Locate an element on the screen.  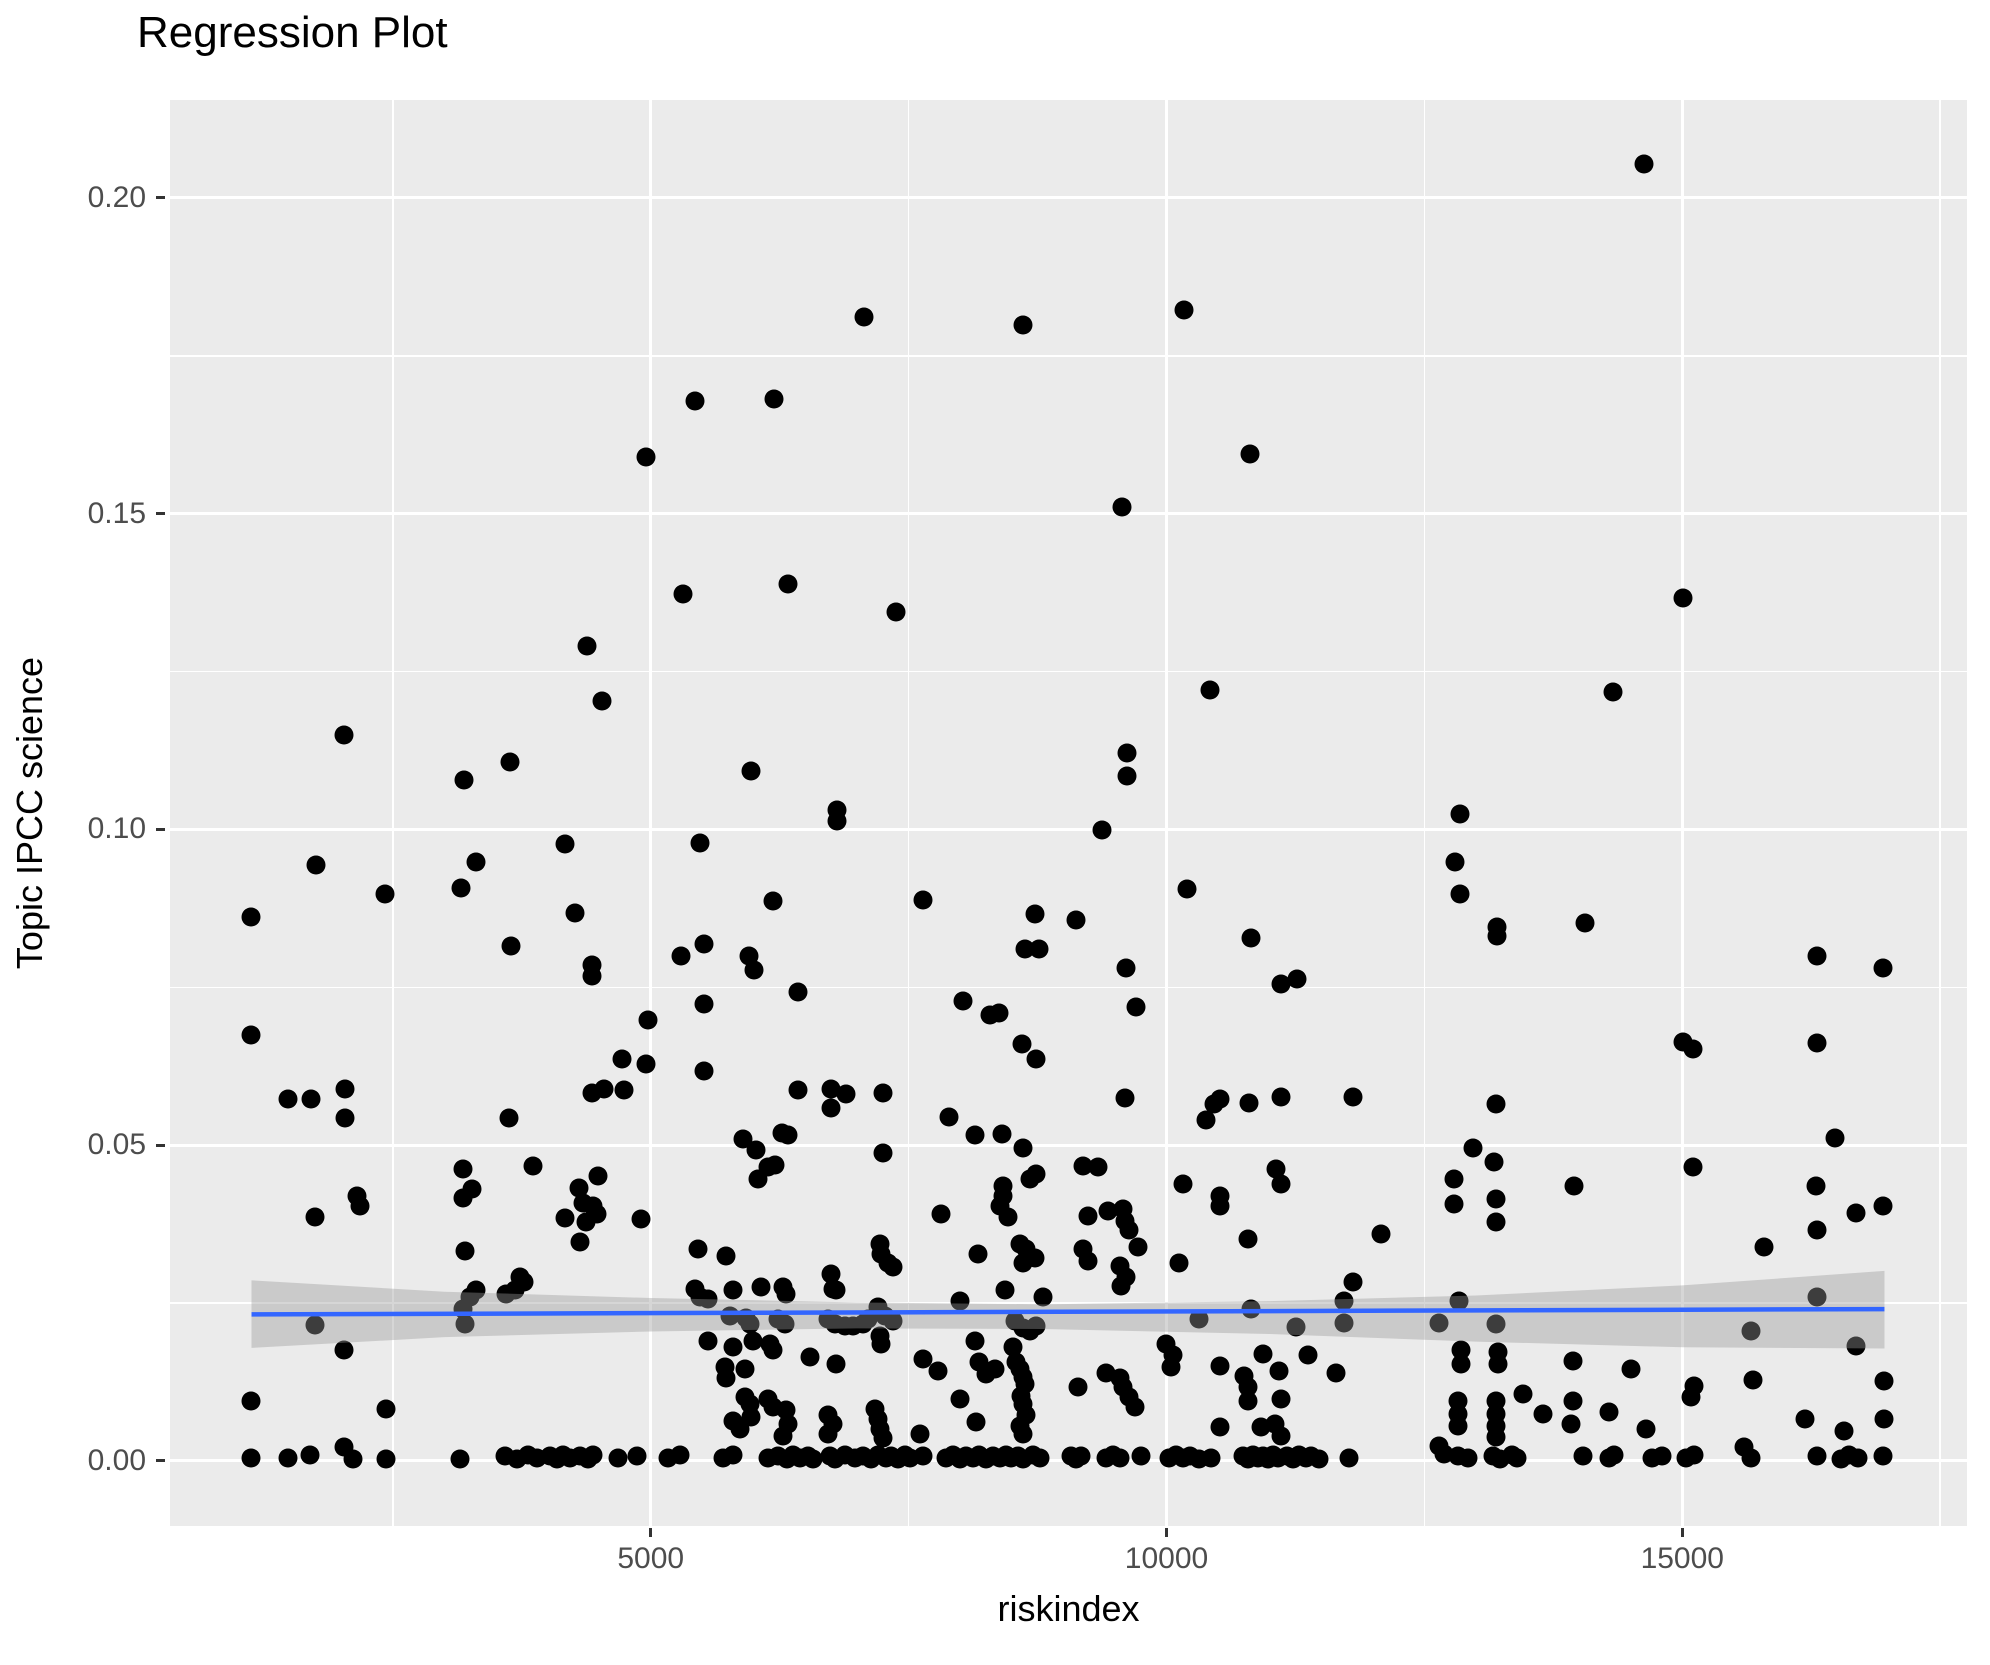
x-axis-label: riskindex is located at coordinates (1068, 1608).